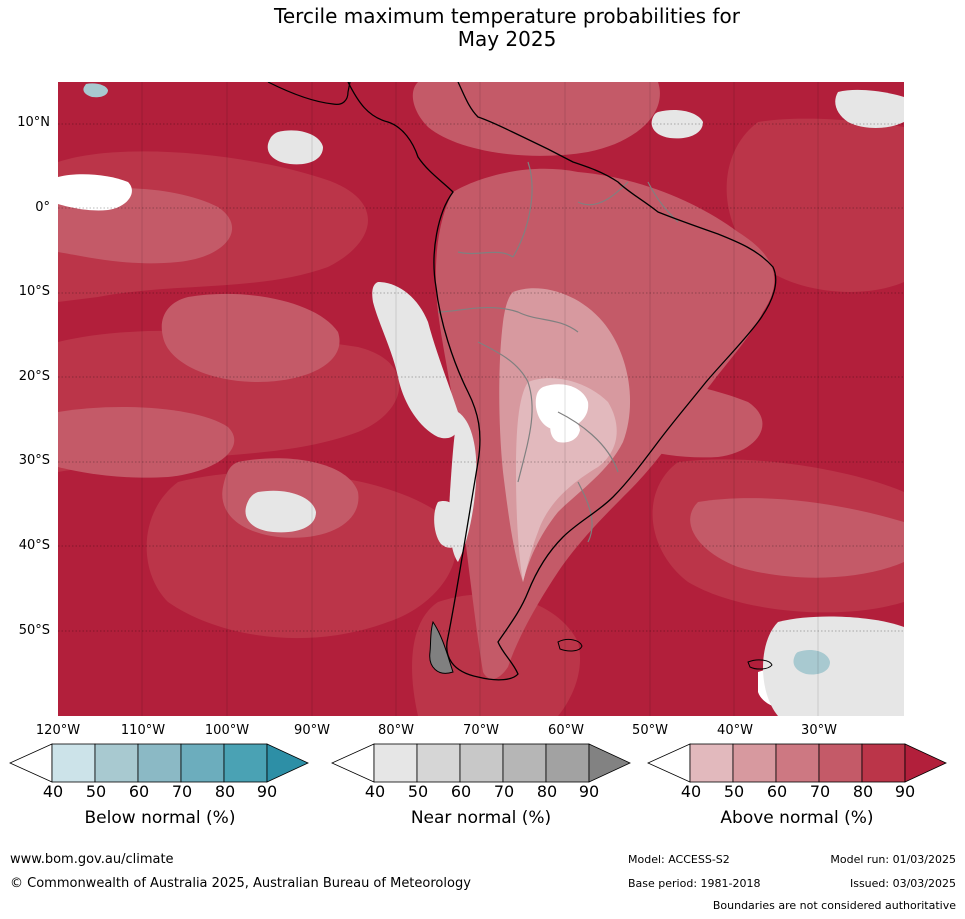  Describe the element at coordinates (547, 791) in the screenshot. I see `colorbar-near-normal-tick-80: 80` at that location.